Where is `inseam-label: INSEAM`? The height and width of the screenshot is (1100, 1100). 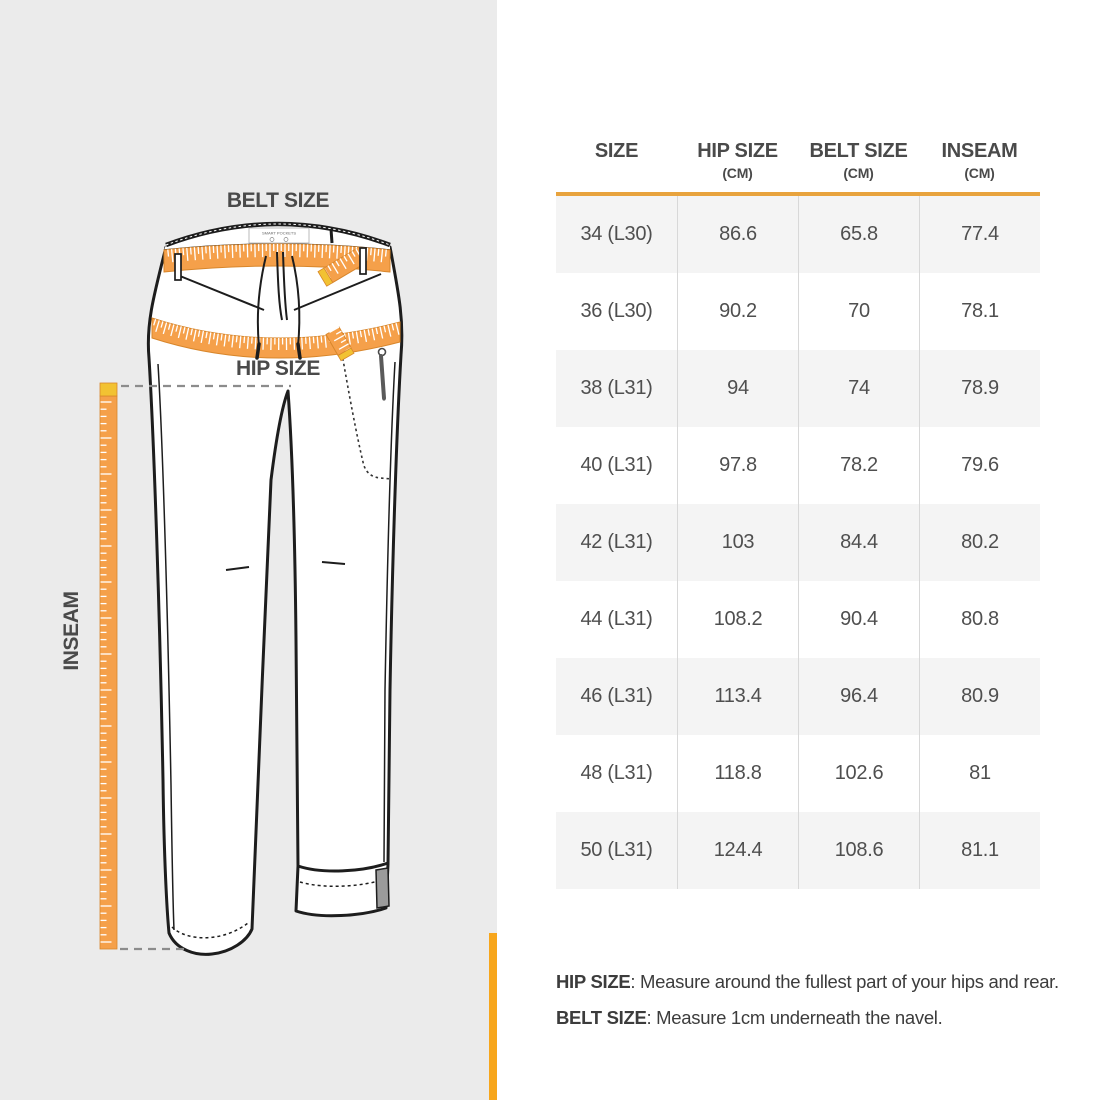 inseam-label: INSEAM is located at coordinates (71, 631).